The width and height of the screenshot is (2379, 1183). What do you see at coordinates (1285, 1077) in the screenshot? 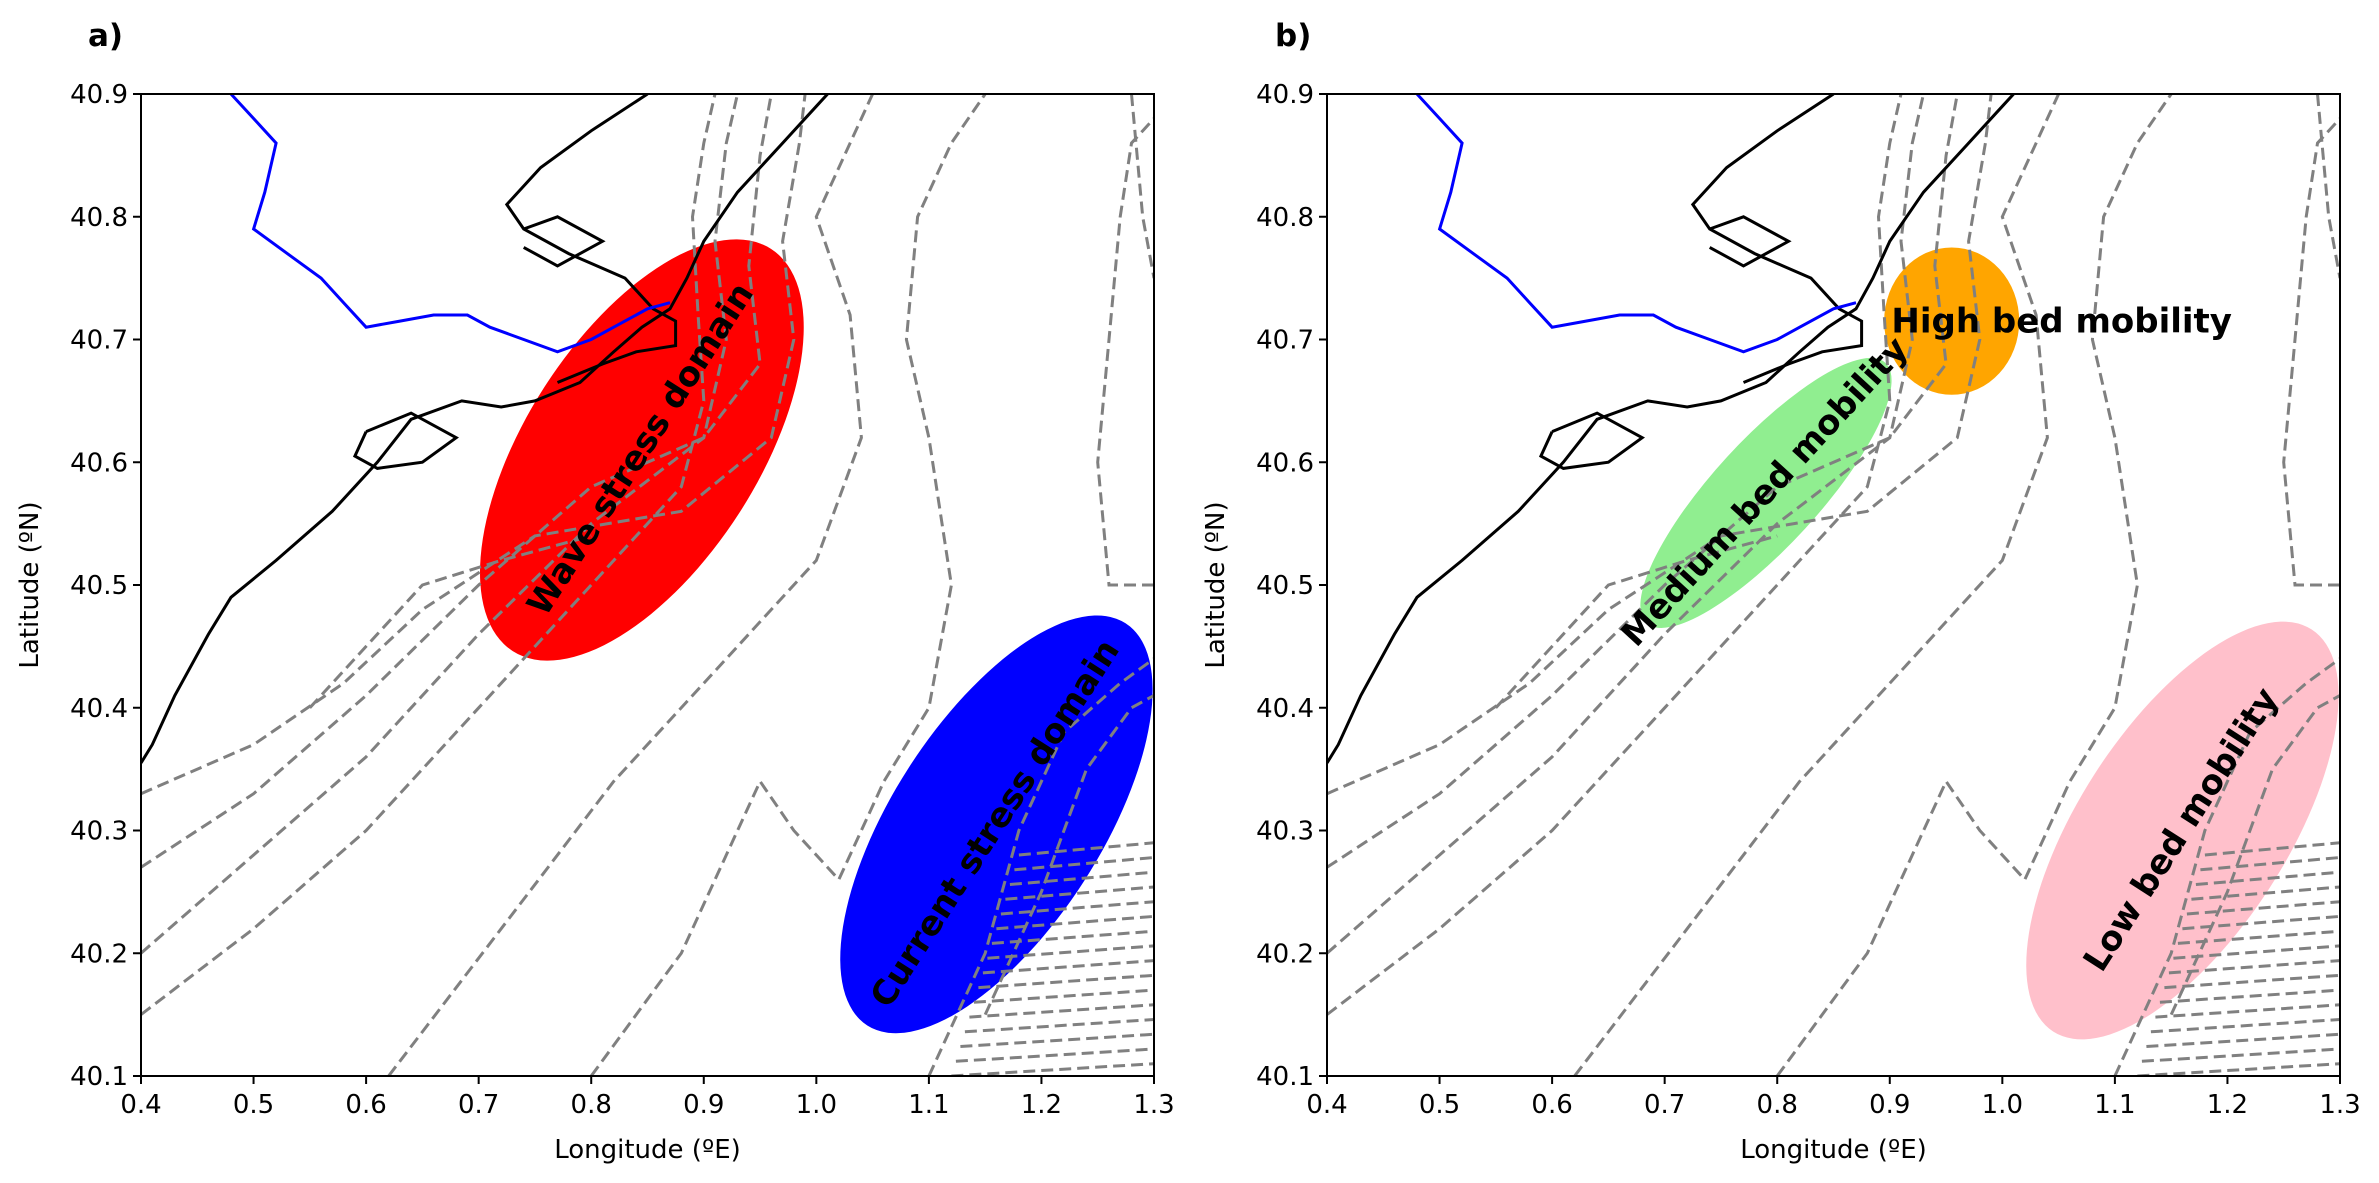
I see `y-tick-label: 40.1` at bounding box center [1285, 1077].